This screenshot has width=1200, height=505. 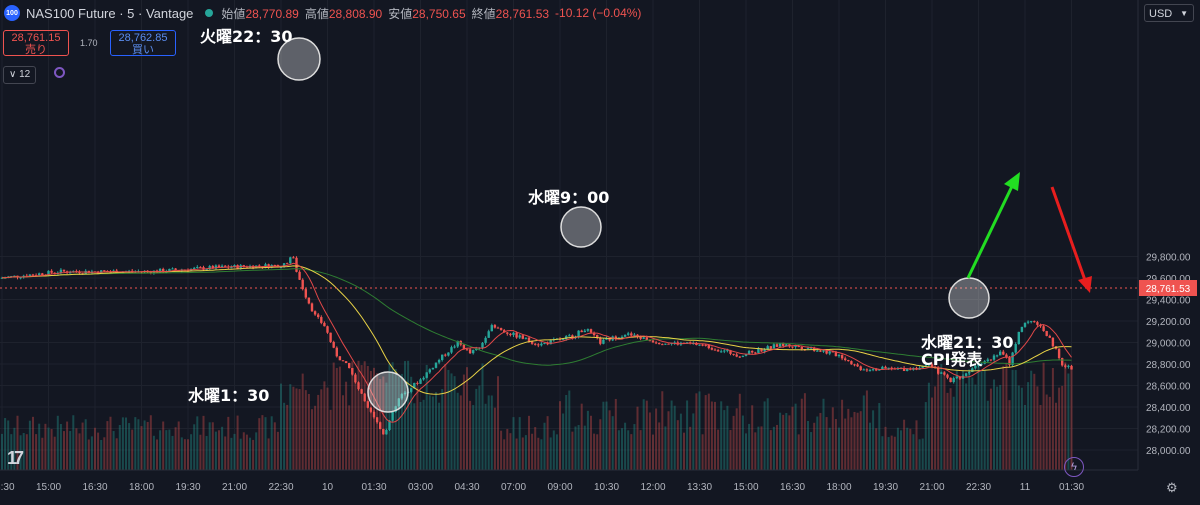 I want to click on annotation-wed-0900: 水曜9：00, so click(x=568, y=197).